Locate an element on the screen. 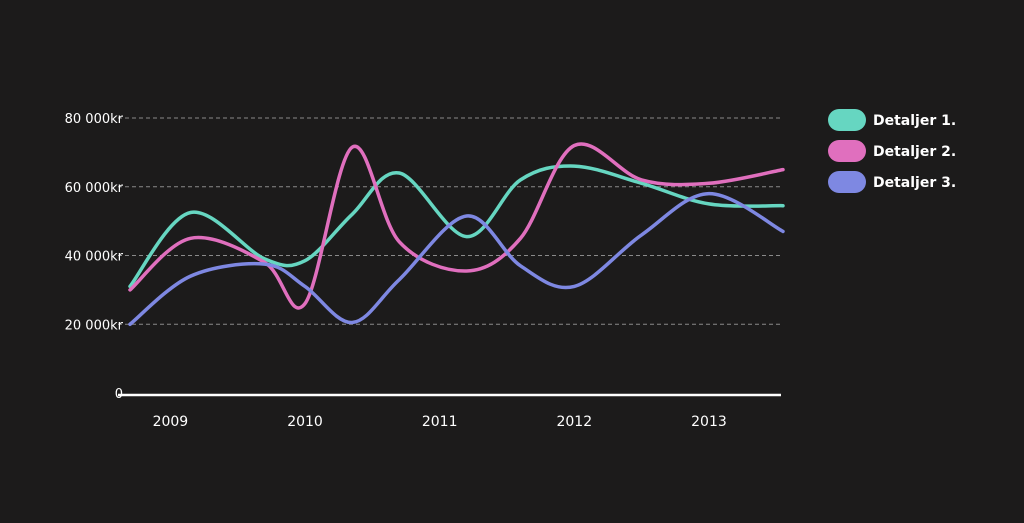 The height and width of the screenshot is (523, 1024). y-tick-label: 40 000kr is located at coordinates (94, 257).